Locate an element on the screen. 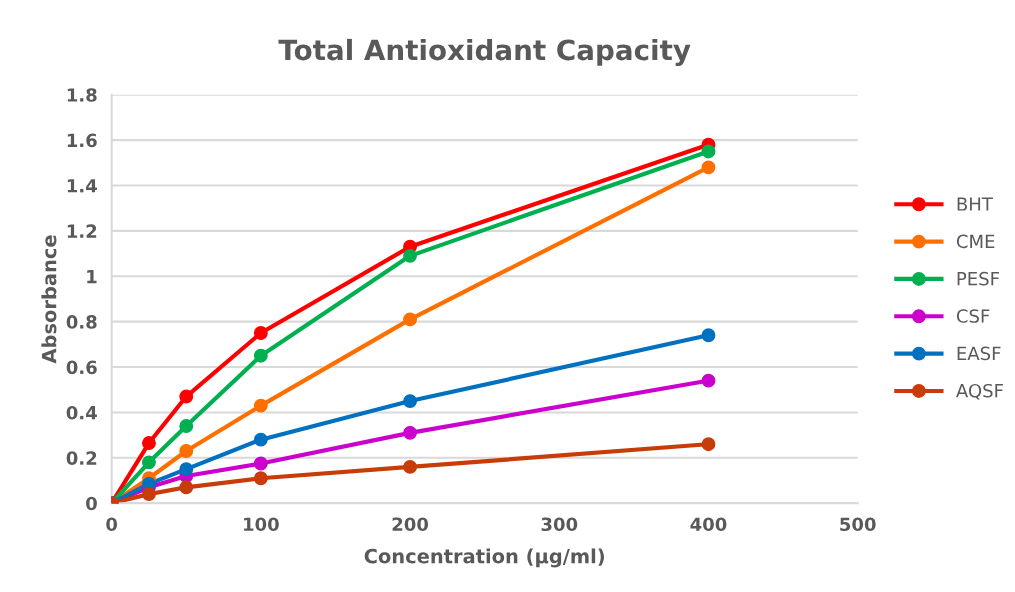 The height and width of the screenshot is (592, 1015). x-tick-label: 0 is located at coordinates (112, 524).